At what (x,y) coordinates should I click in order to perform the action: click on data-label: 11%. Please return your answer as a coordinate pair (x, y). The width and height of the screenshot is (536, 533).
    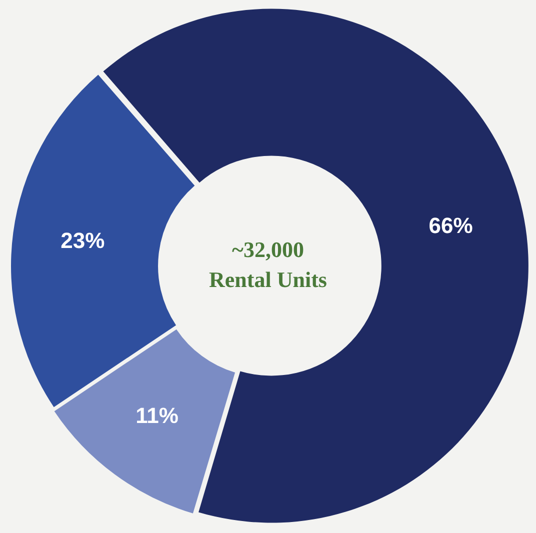
    Looking at the image, I should click on (157, 415).